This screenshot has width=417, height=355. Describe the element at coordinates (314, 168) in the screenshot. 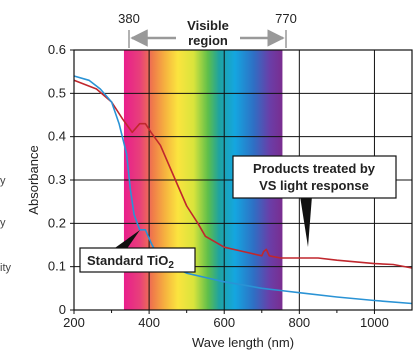

I see `callout-text-vs-line1: Products treated by` at that location.